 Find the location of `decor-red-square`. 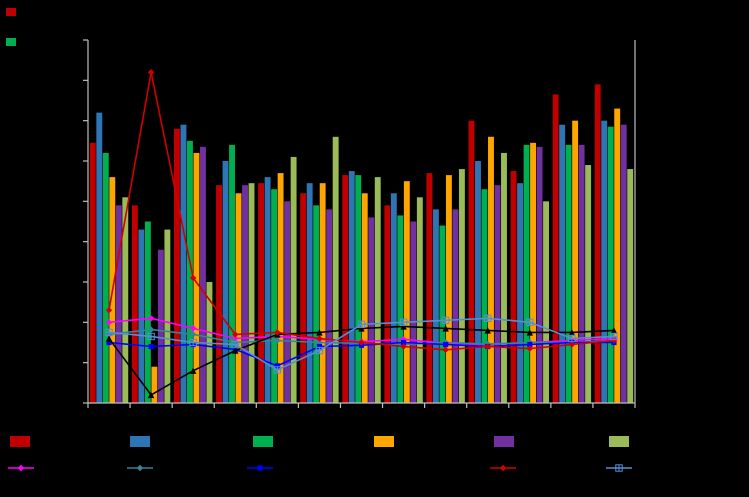

decor-red-square is located at coordinates (11, 12).